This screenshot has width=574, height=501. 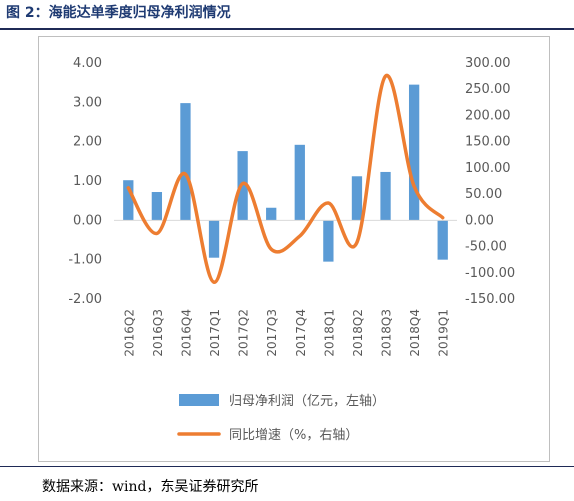 I want to click on right-axis-tick-label: -50.00, so click(x=486, y=247).